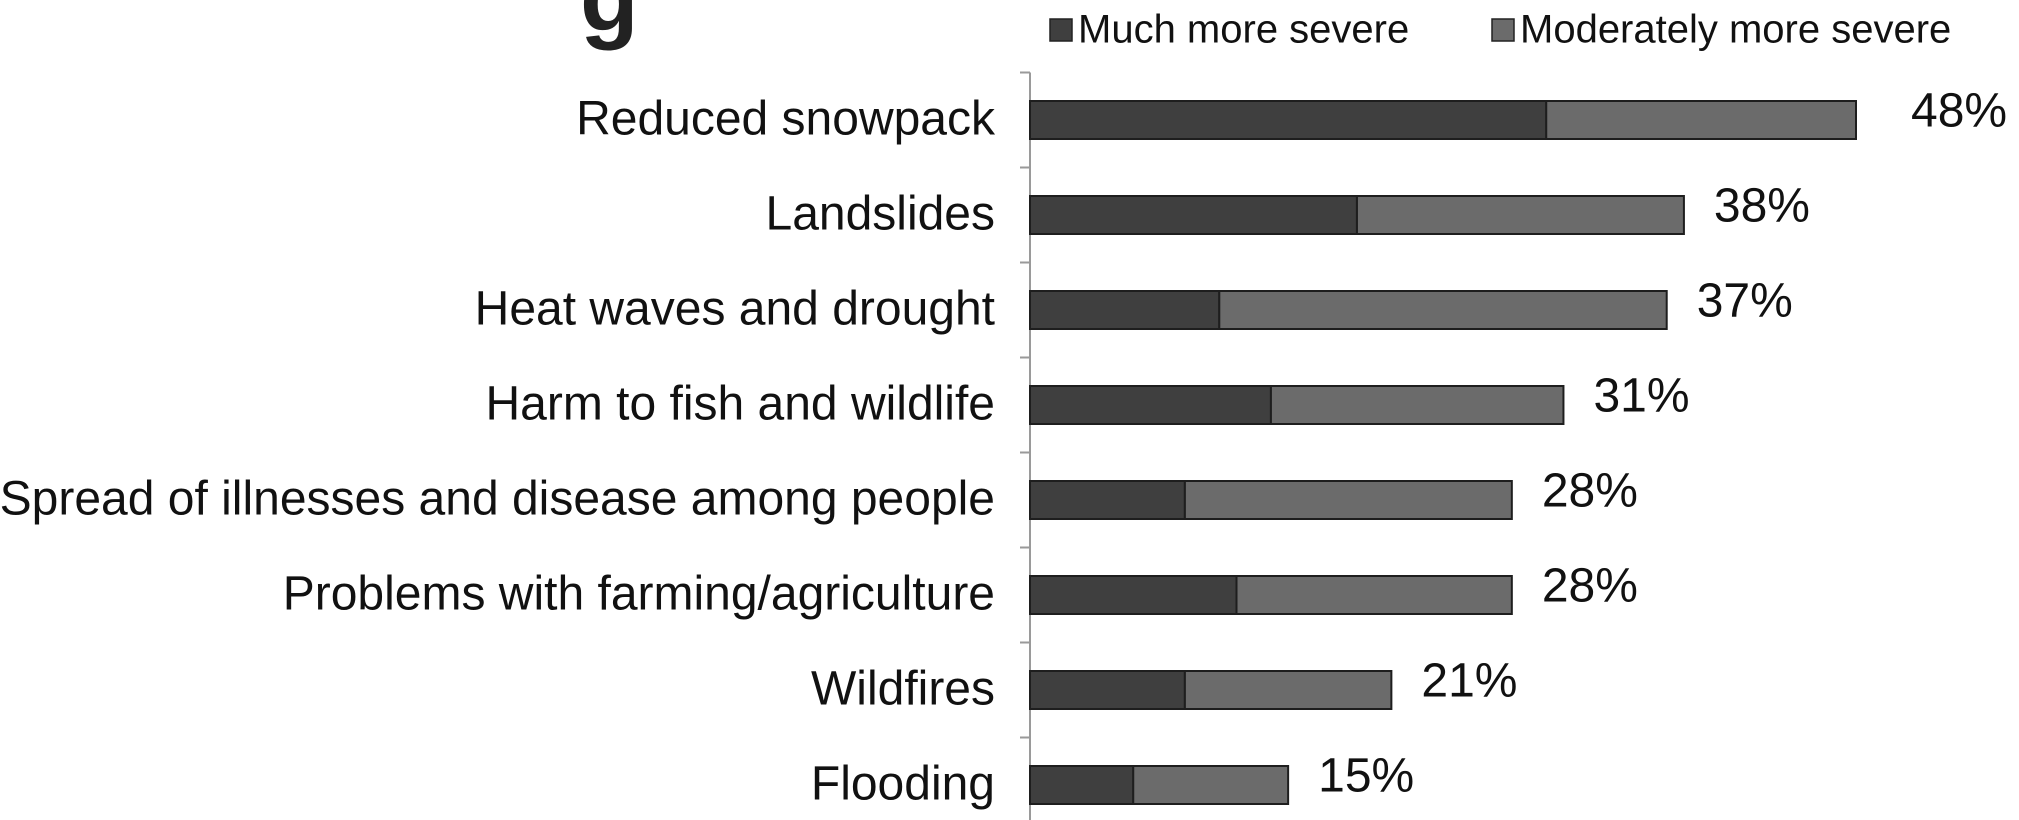 The height and width of the screenshot is (820, 2019). I want to click on category-label-8: Flooding, so click(903, 784).